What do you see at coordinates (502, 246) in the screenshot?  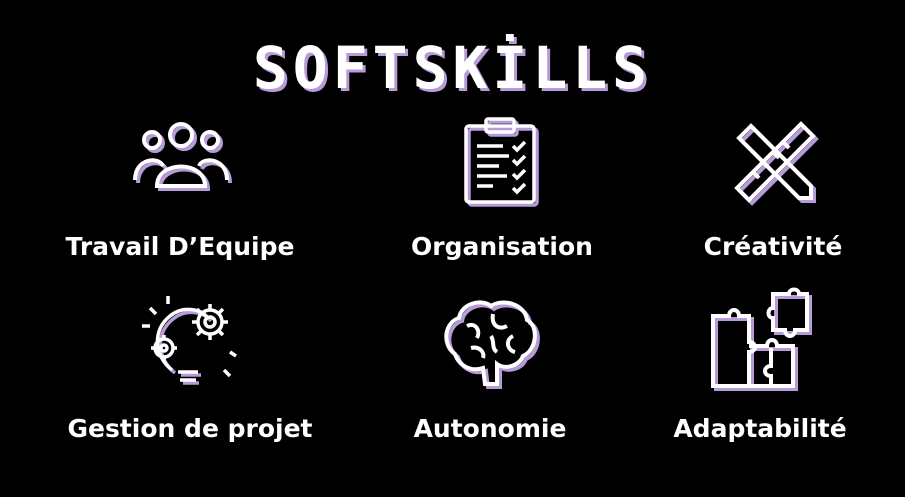 I see `skill-label-organisation: Organisation` at bounding box center [502, 246].